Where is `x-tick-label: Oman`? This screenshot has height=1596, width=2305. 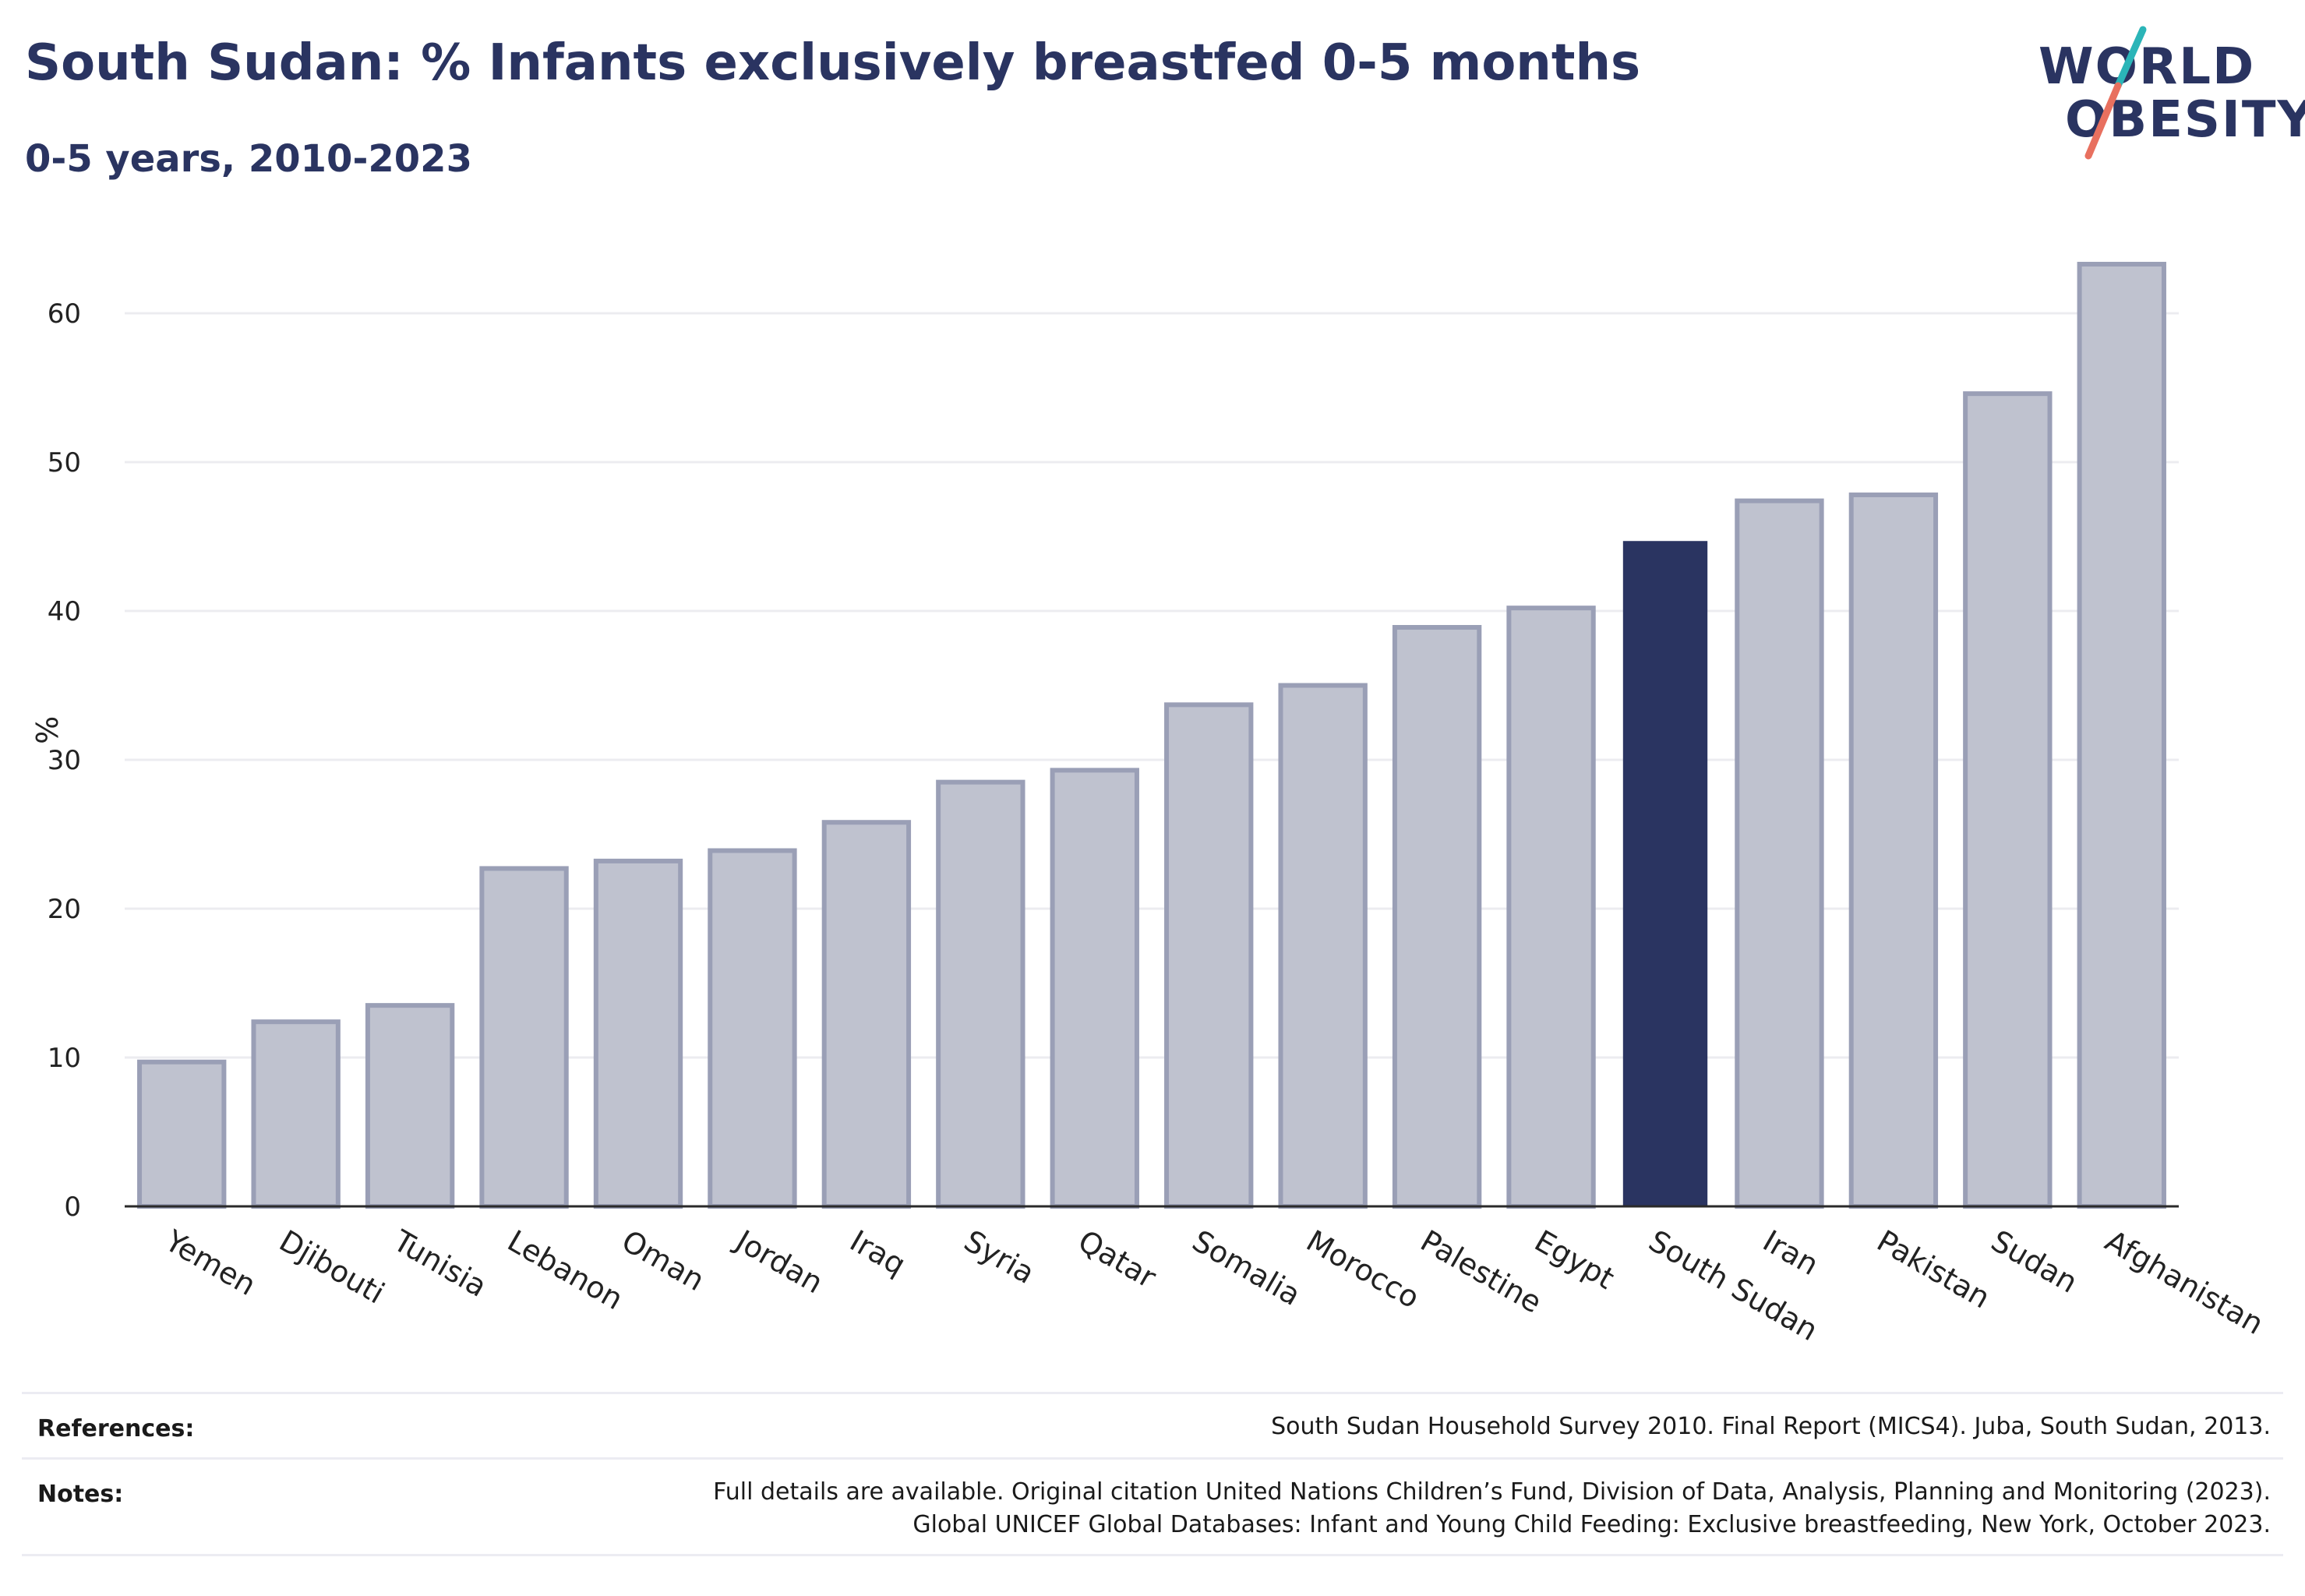 x-tick-label: Oman is located at coordinates (663, 1260).